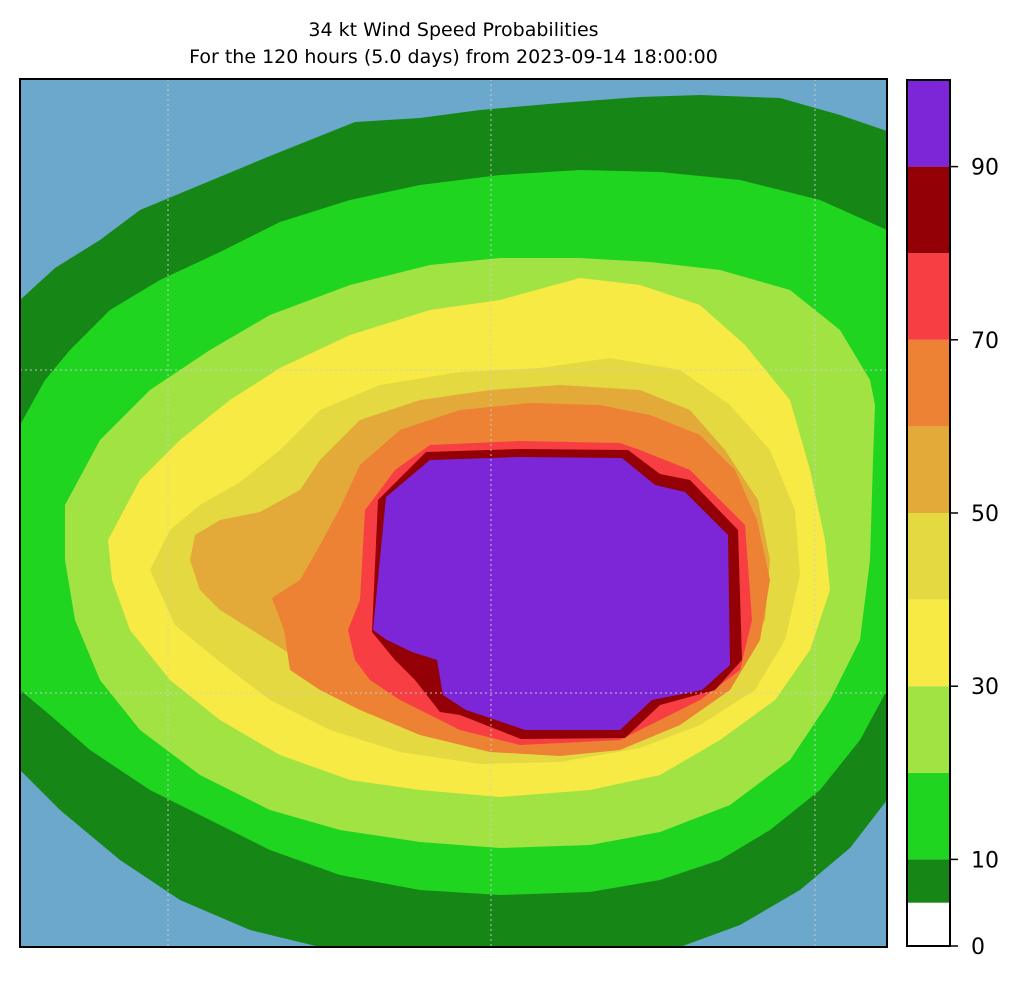 The height and width of the screenshot is (984, 1024). Describe the element at coordinates (985, 687) in the screenshot. I see `colorbar-tick-label: 30` at that location.